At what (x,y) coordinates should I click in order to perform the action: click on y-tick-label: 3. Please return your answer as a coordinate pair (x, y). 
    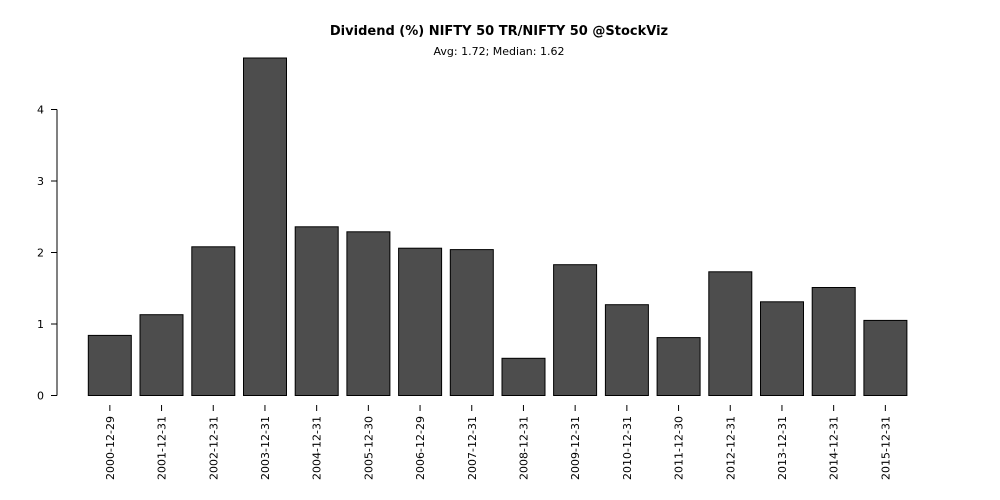
    Looking at the image, I should click on (40, 181).